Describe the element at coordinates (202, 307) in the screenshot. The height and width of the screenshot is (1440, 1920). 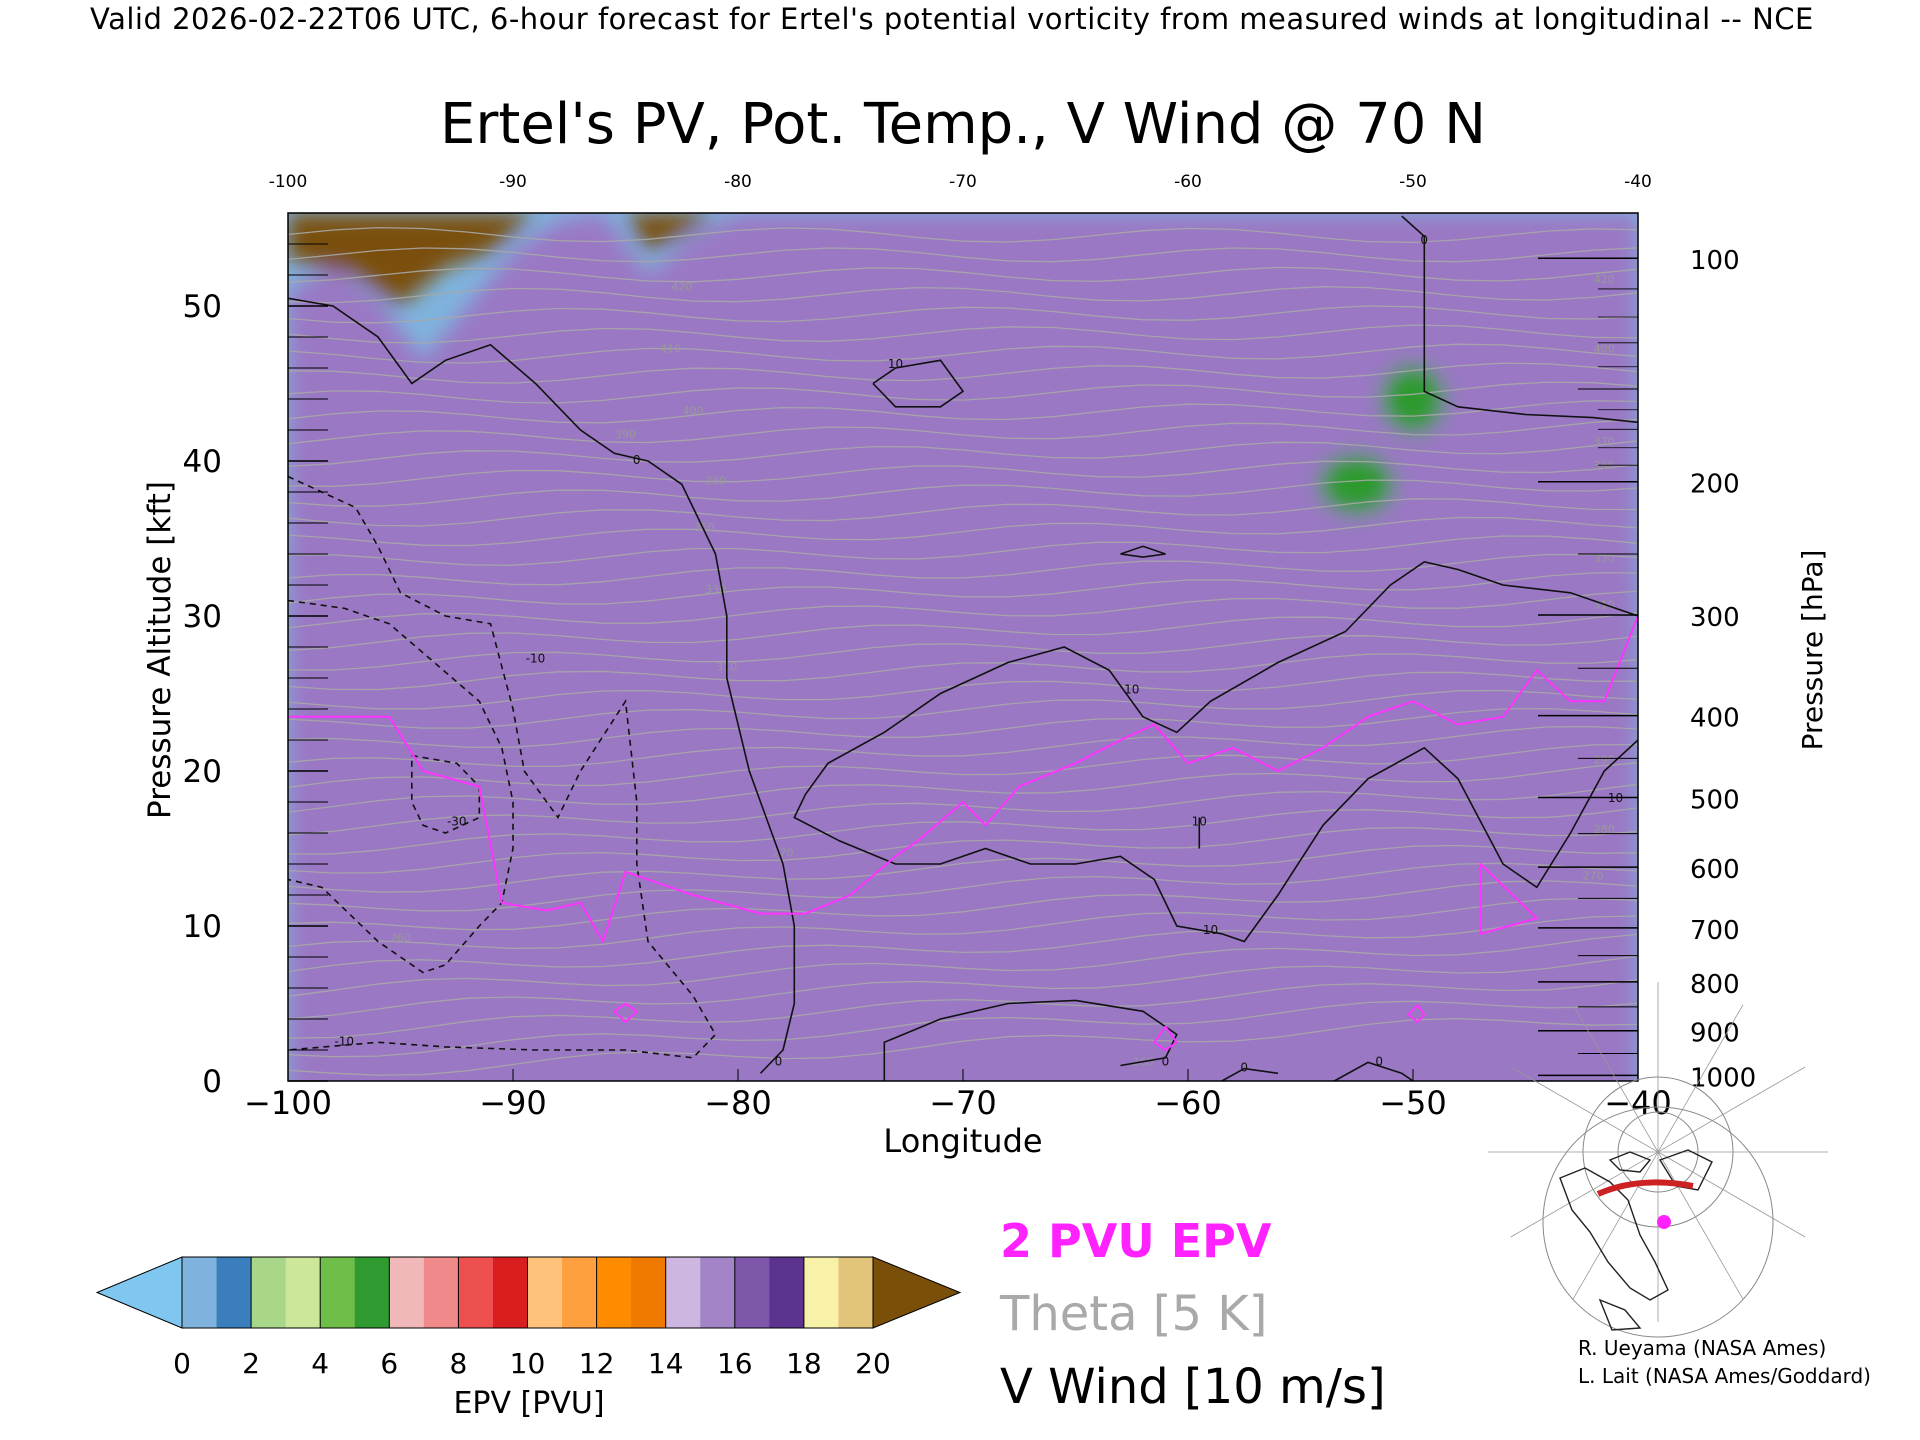
I see `y-tick-label-5: 50` at that location.